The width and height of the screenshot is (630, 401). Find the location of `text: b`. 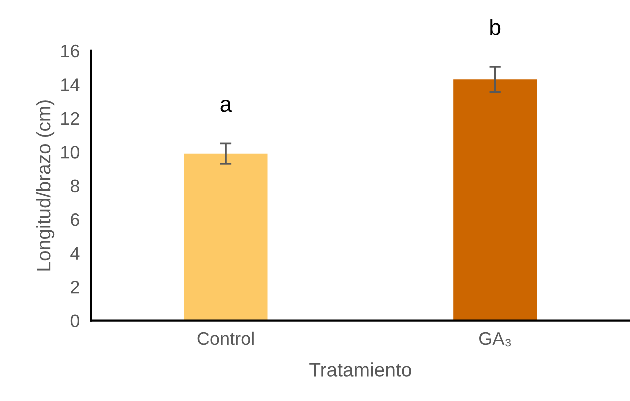

text: b is located at coordinates (495, 27).